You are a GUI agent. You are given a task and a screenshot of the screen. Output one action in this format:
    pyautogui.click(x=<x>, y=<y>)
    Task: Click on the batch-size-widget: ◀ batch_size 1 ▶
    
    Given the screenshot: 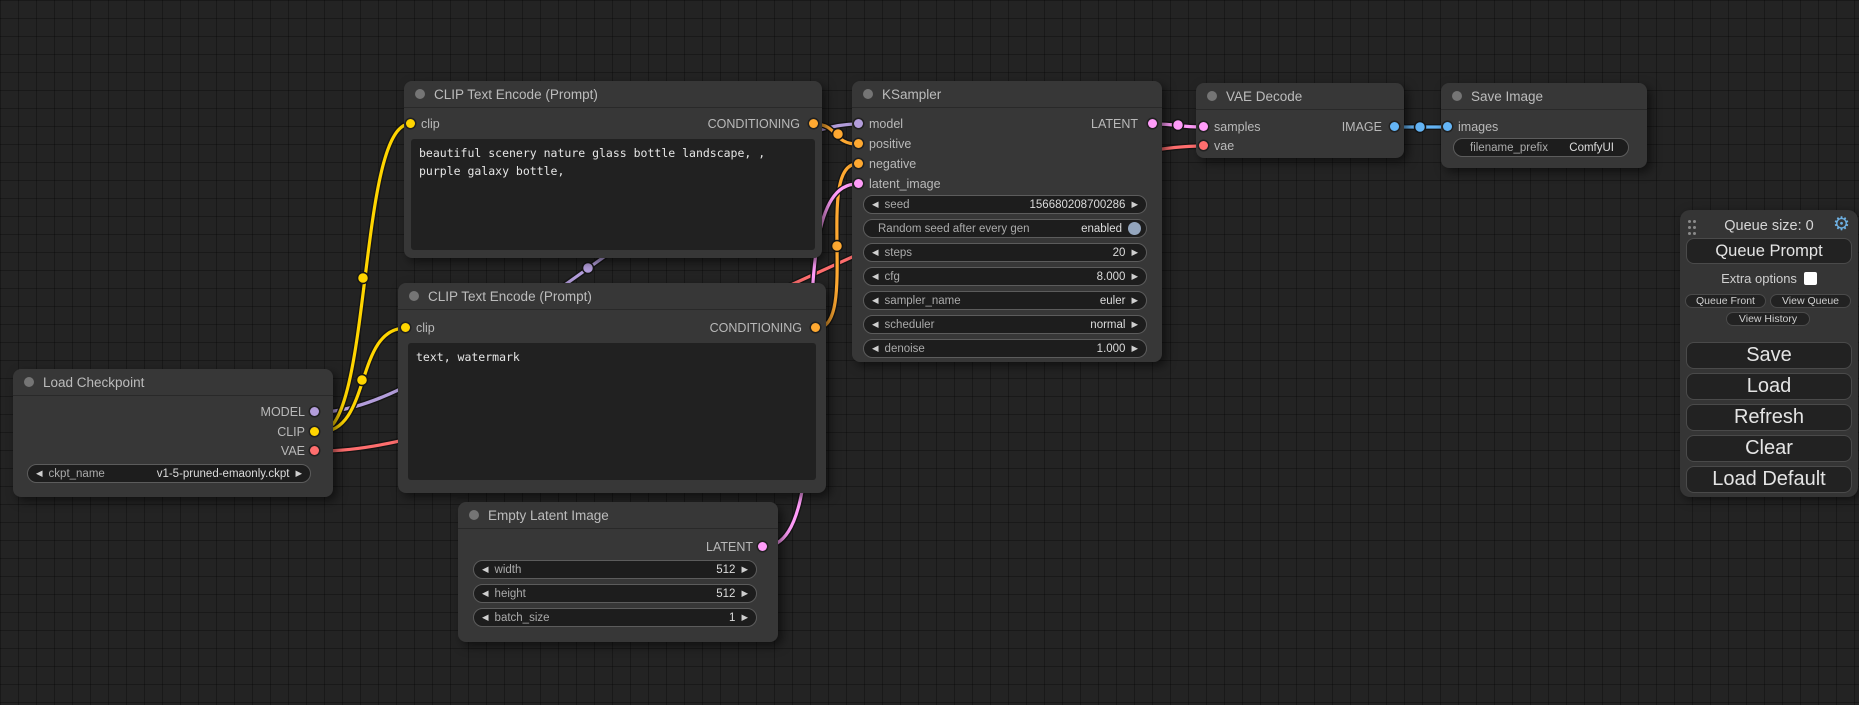 What is the action you would take?
    pyautogui.click(x=615, y=617)
    